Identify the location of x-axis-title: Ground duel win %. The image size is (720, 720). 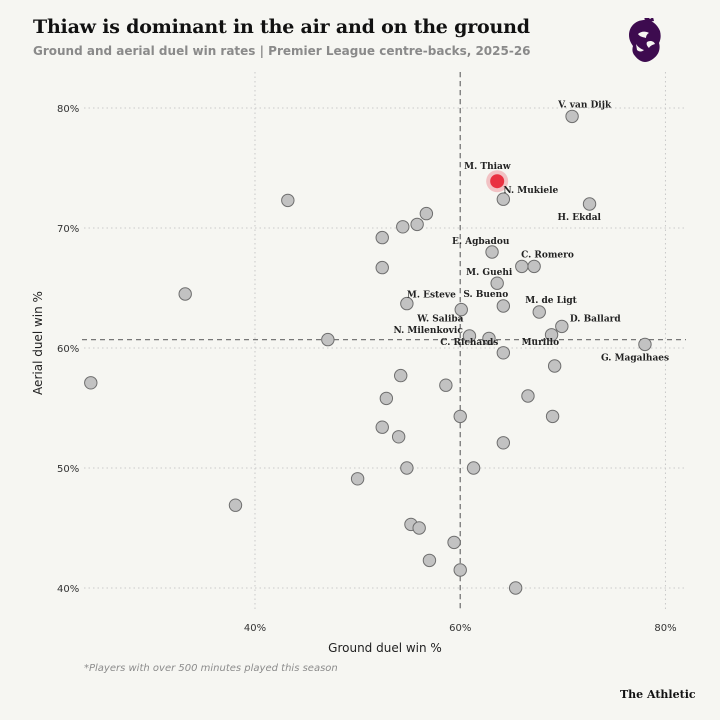
(385, 648).